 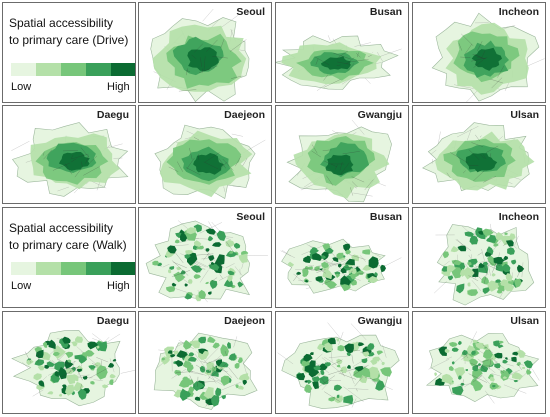 What do you see at coordinates (379, 321) in the screenshot?
I see `city-label: Gwangju` at bounding box center [379, 321].